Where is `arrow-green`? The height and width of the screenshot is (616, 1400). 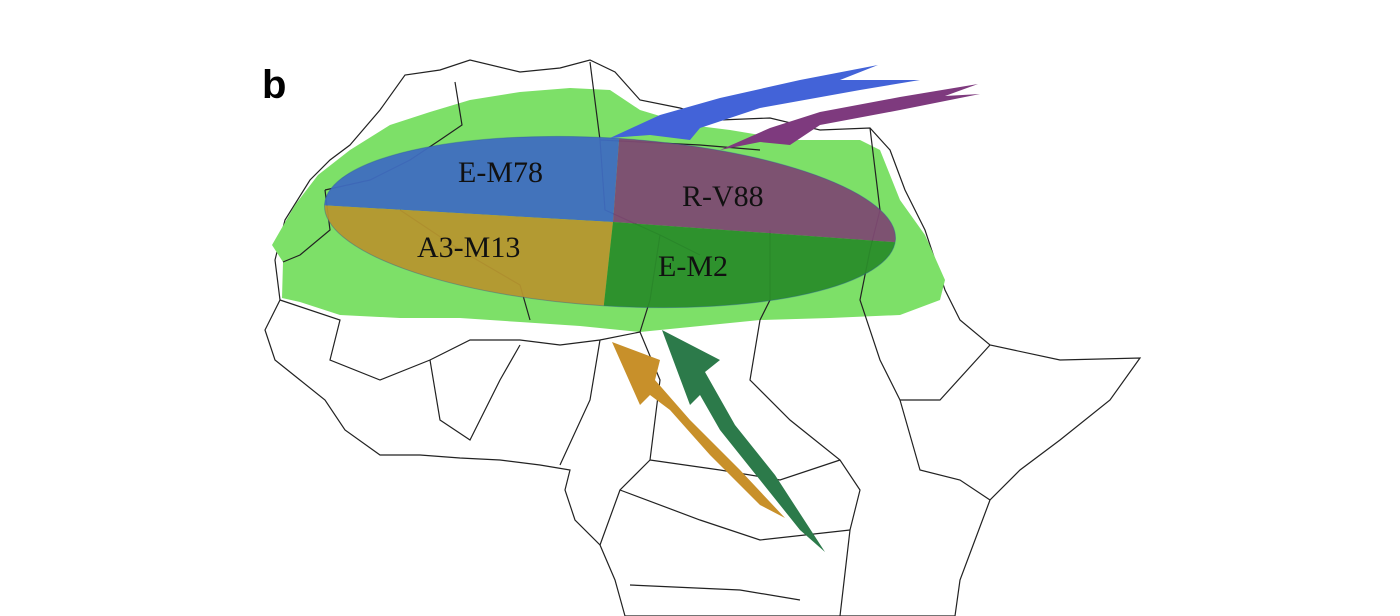 arrow-green is located at coordinates (743, 441).